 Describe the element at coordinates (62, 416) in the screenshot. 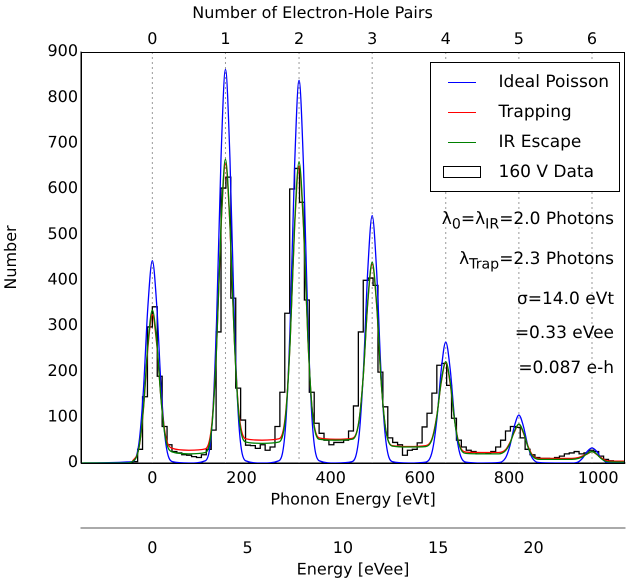

I see `y-tick-label: 100` at that location.